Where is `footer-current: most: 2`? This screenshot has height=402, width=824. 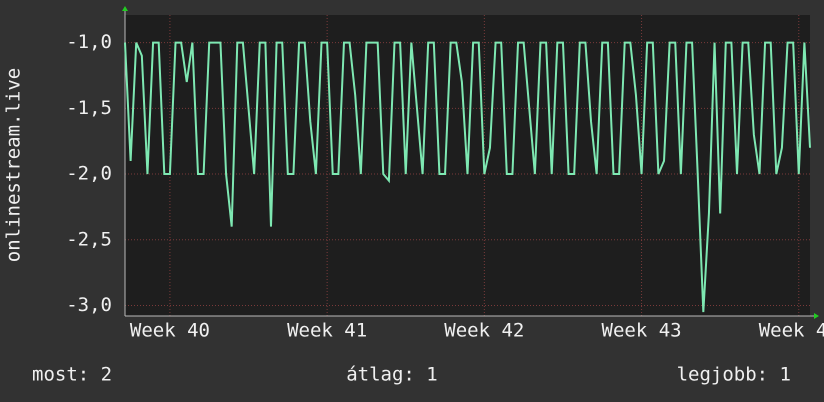 footer-current: most: 2 is located at coordinates (72, 375).